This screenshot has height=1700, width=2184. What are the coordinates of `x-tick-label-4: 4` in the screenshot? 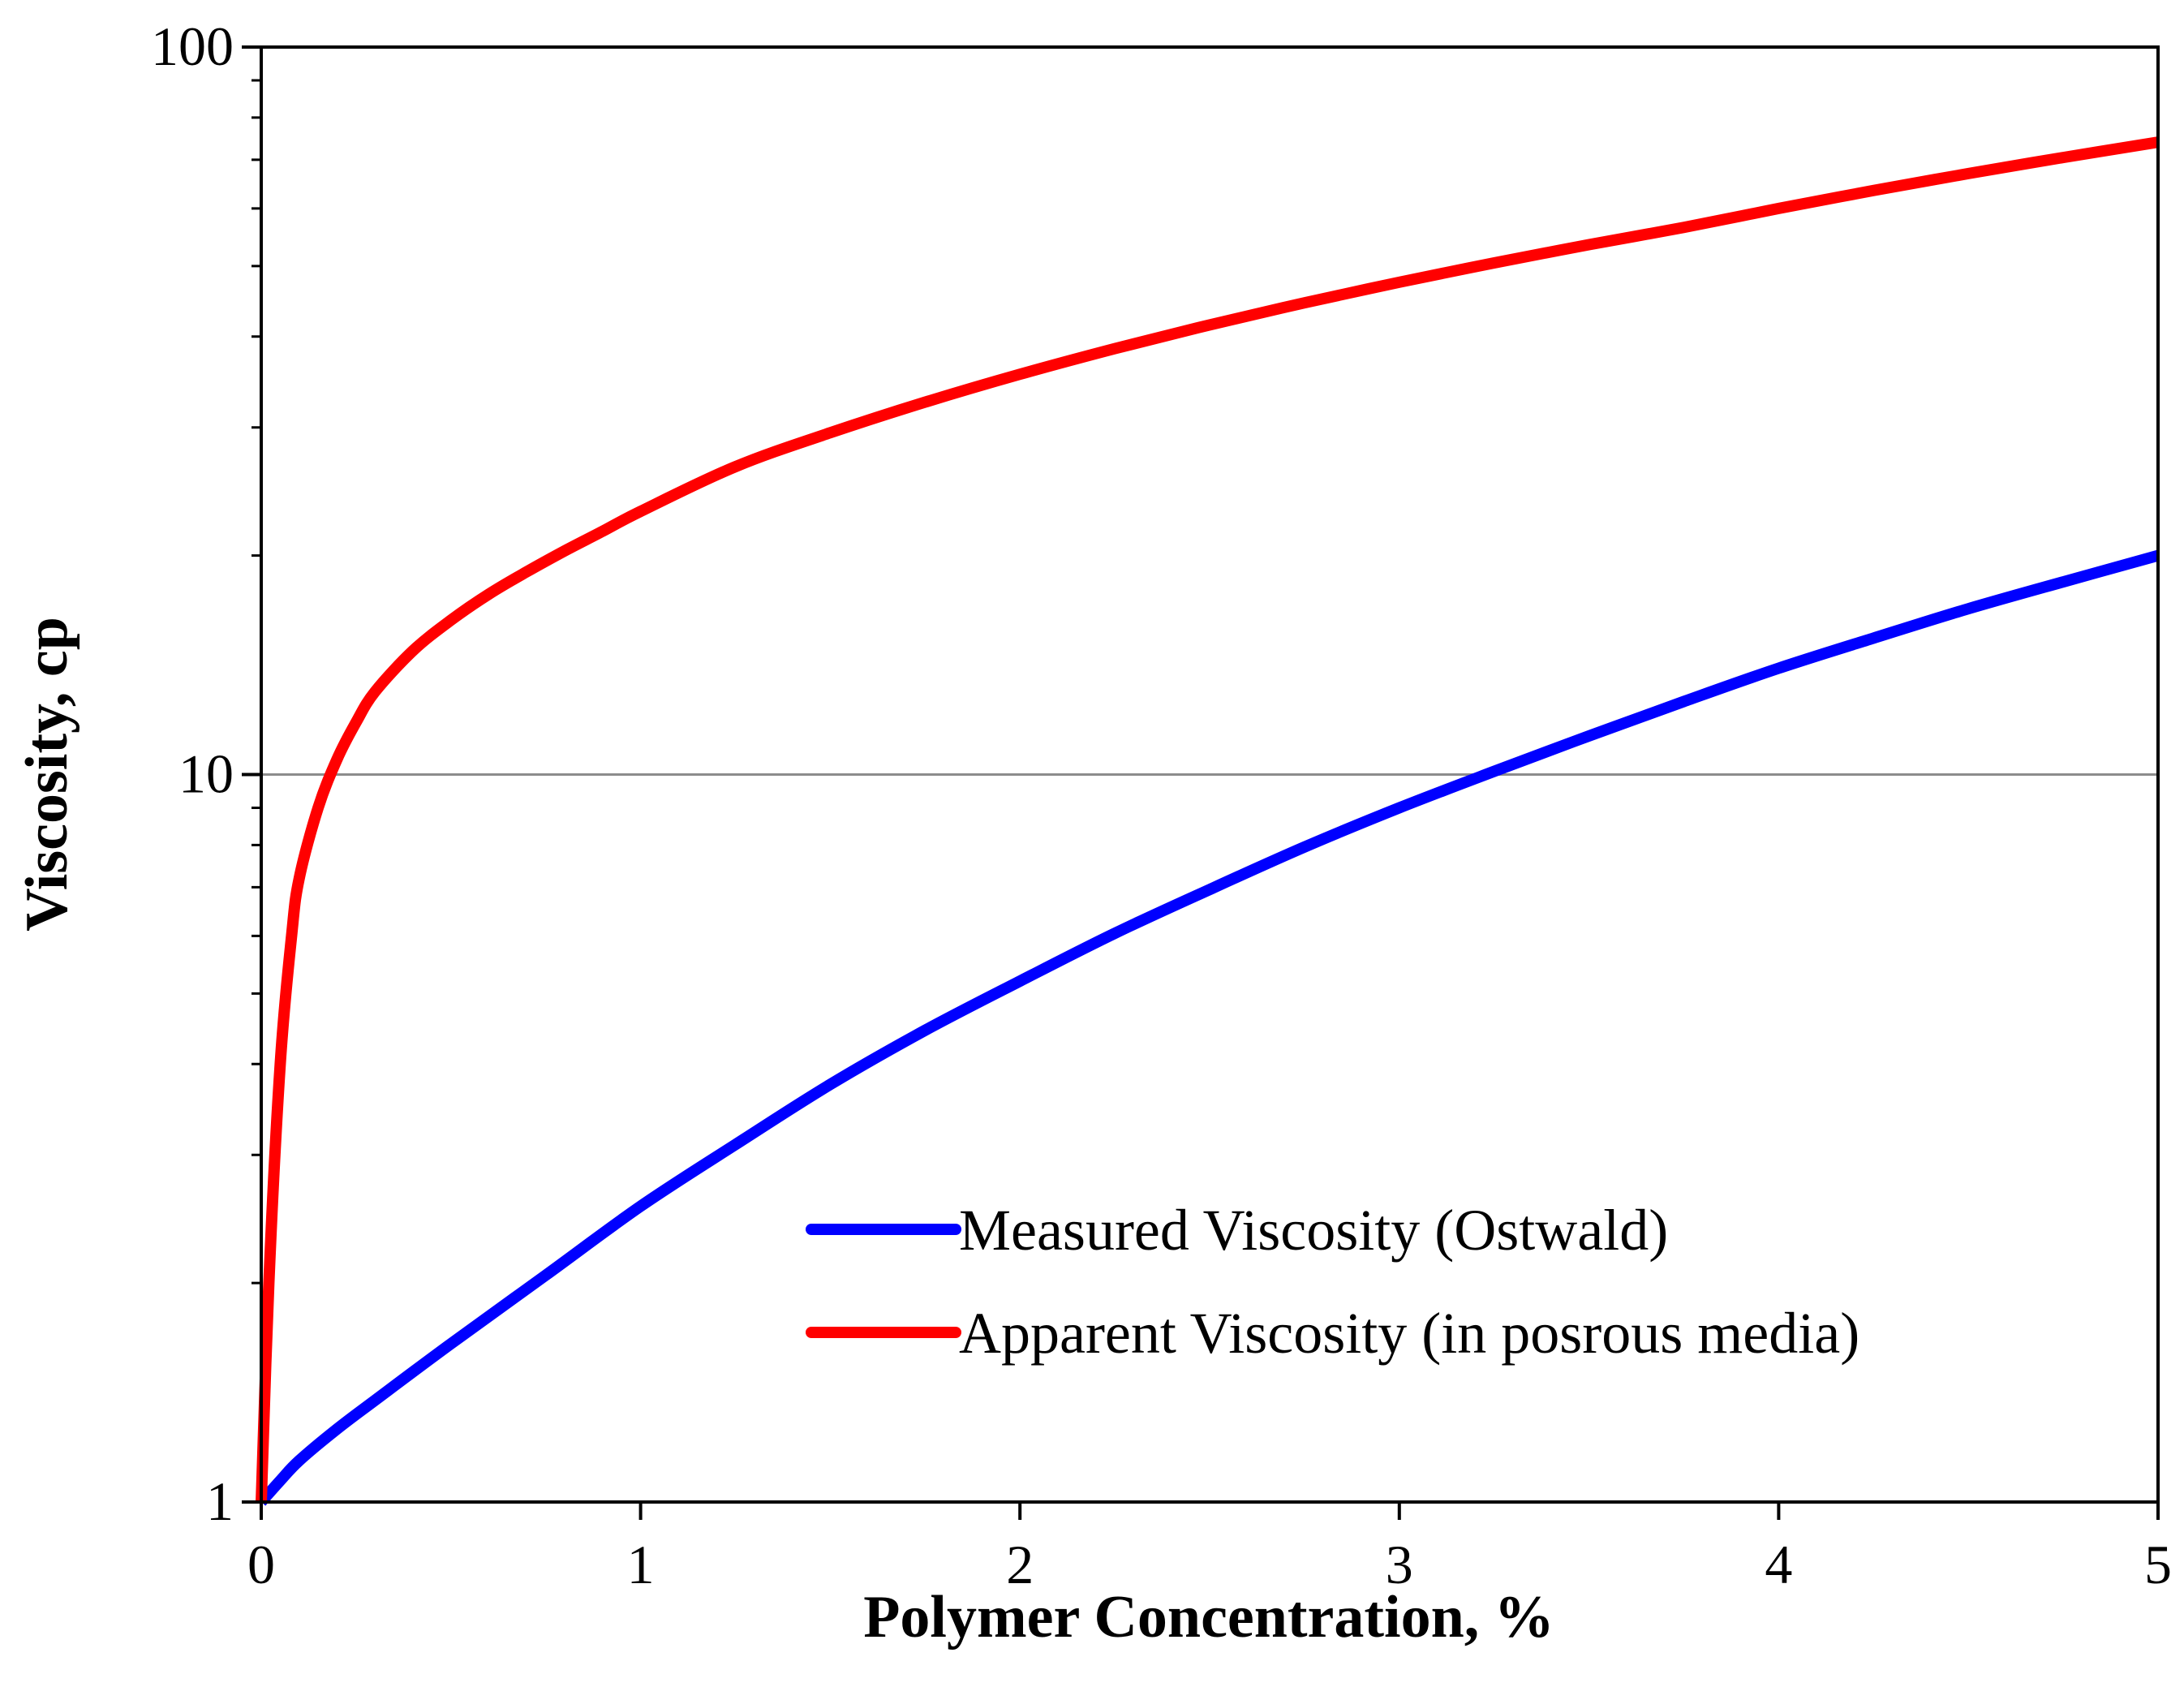 It's located at (1778, 1564).